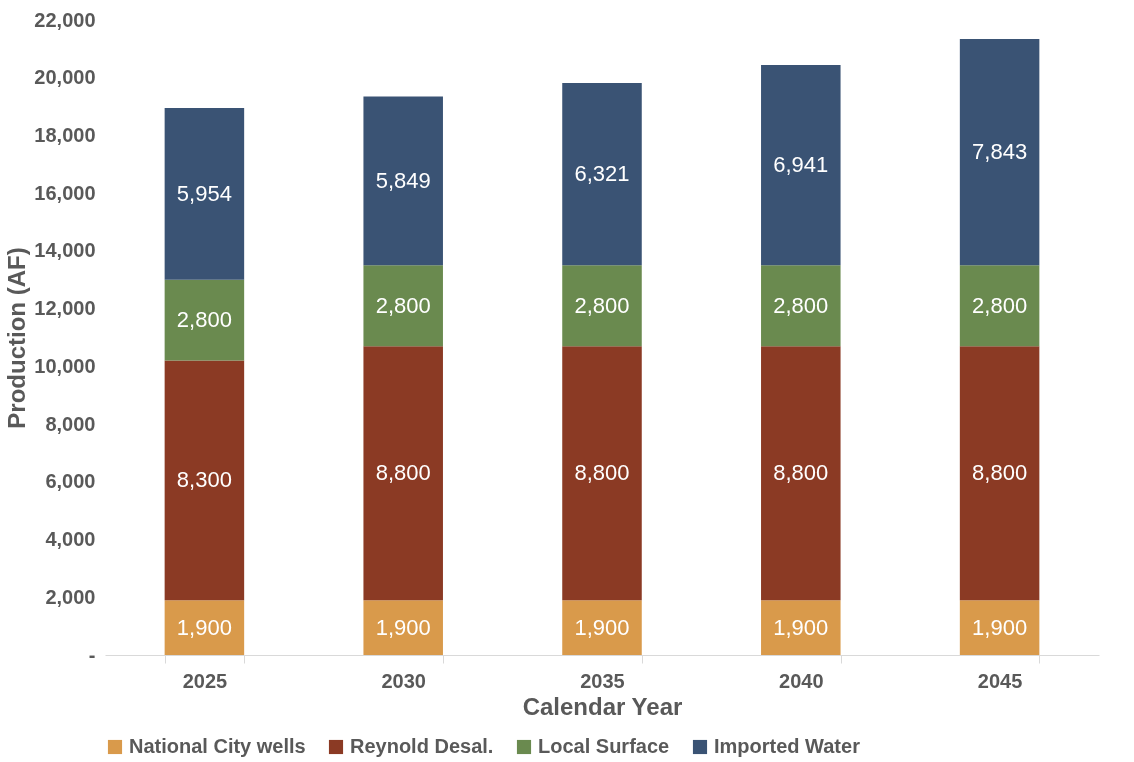 Image resolution: width=1134 pixels, height=762 pixels. I want to click on y-tick-label: 22,000, so click(65, 19).